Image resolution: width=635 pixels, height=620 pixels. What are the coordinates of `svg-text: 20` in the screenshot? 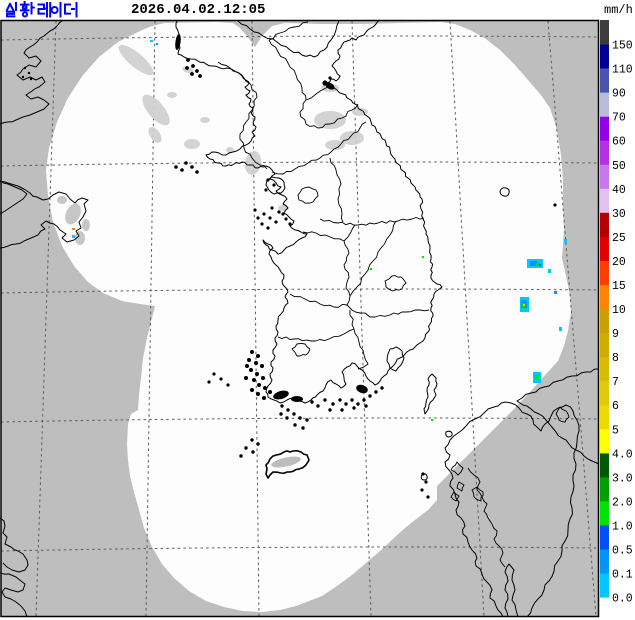 It's located at (619, 262).